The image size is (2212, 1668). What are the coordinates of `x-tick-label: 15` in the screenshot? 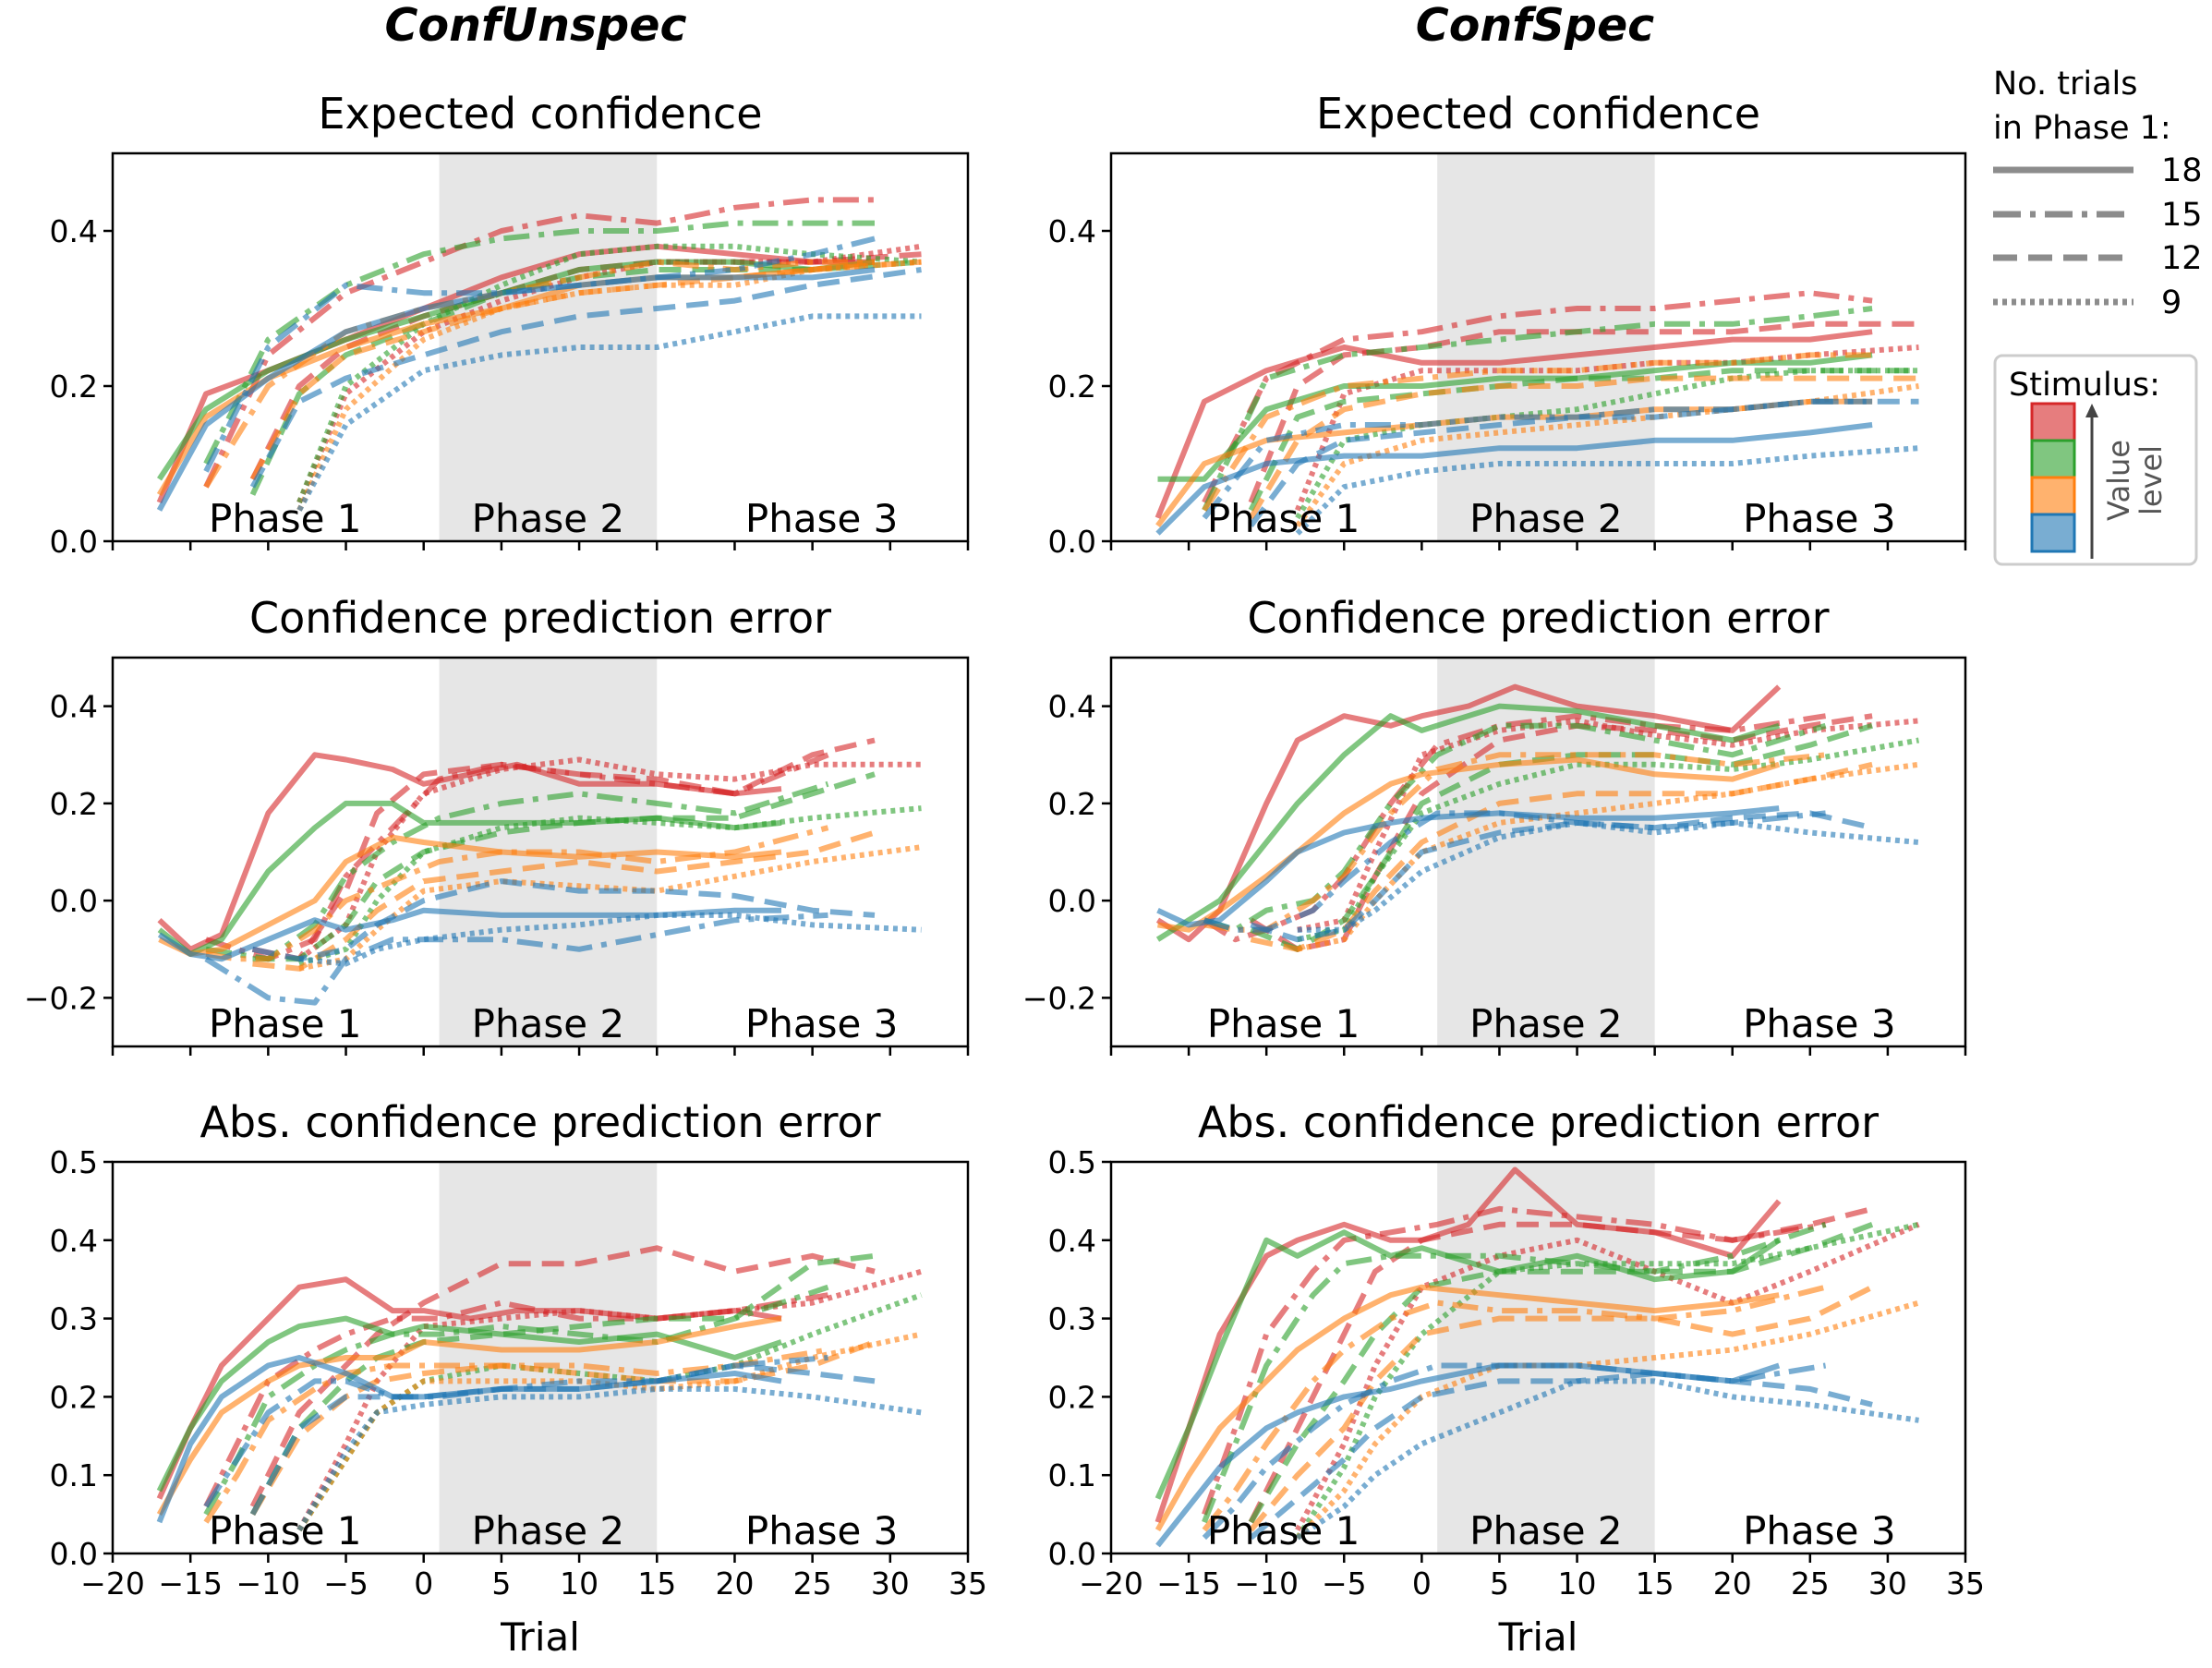 It's located at (1655, 1583).